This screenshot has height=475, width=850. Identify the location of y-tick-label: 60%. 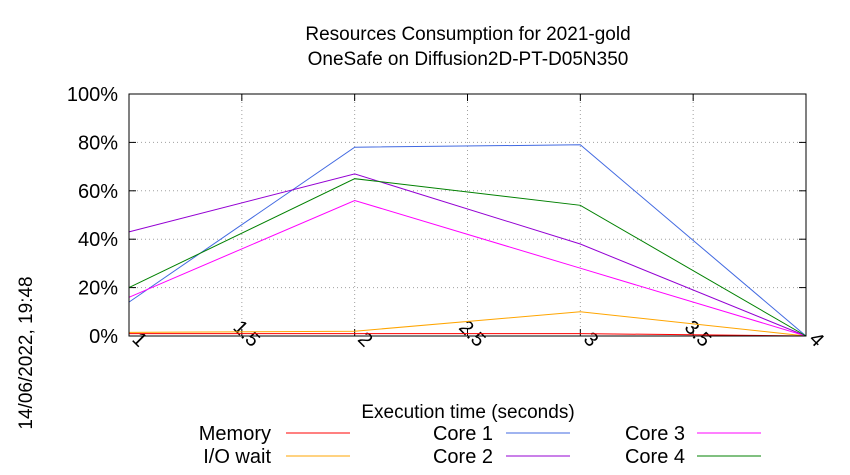
(98, 192).